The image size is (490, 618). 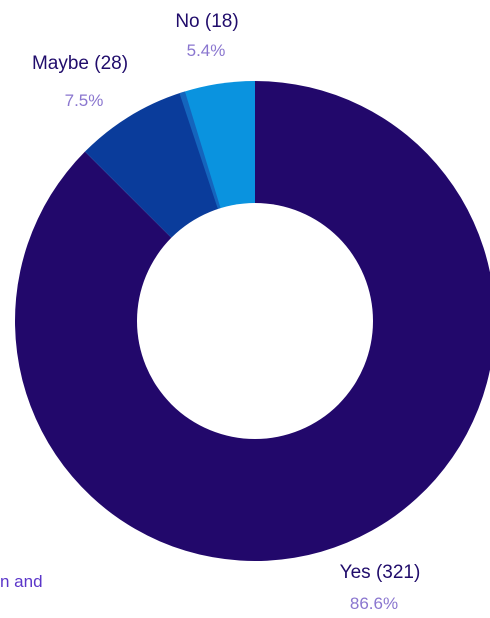 I want to click on clipped-annotation: n and, so click(x=21, y=581).